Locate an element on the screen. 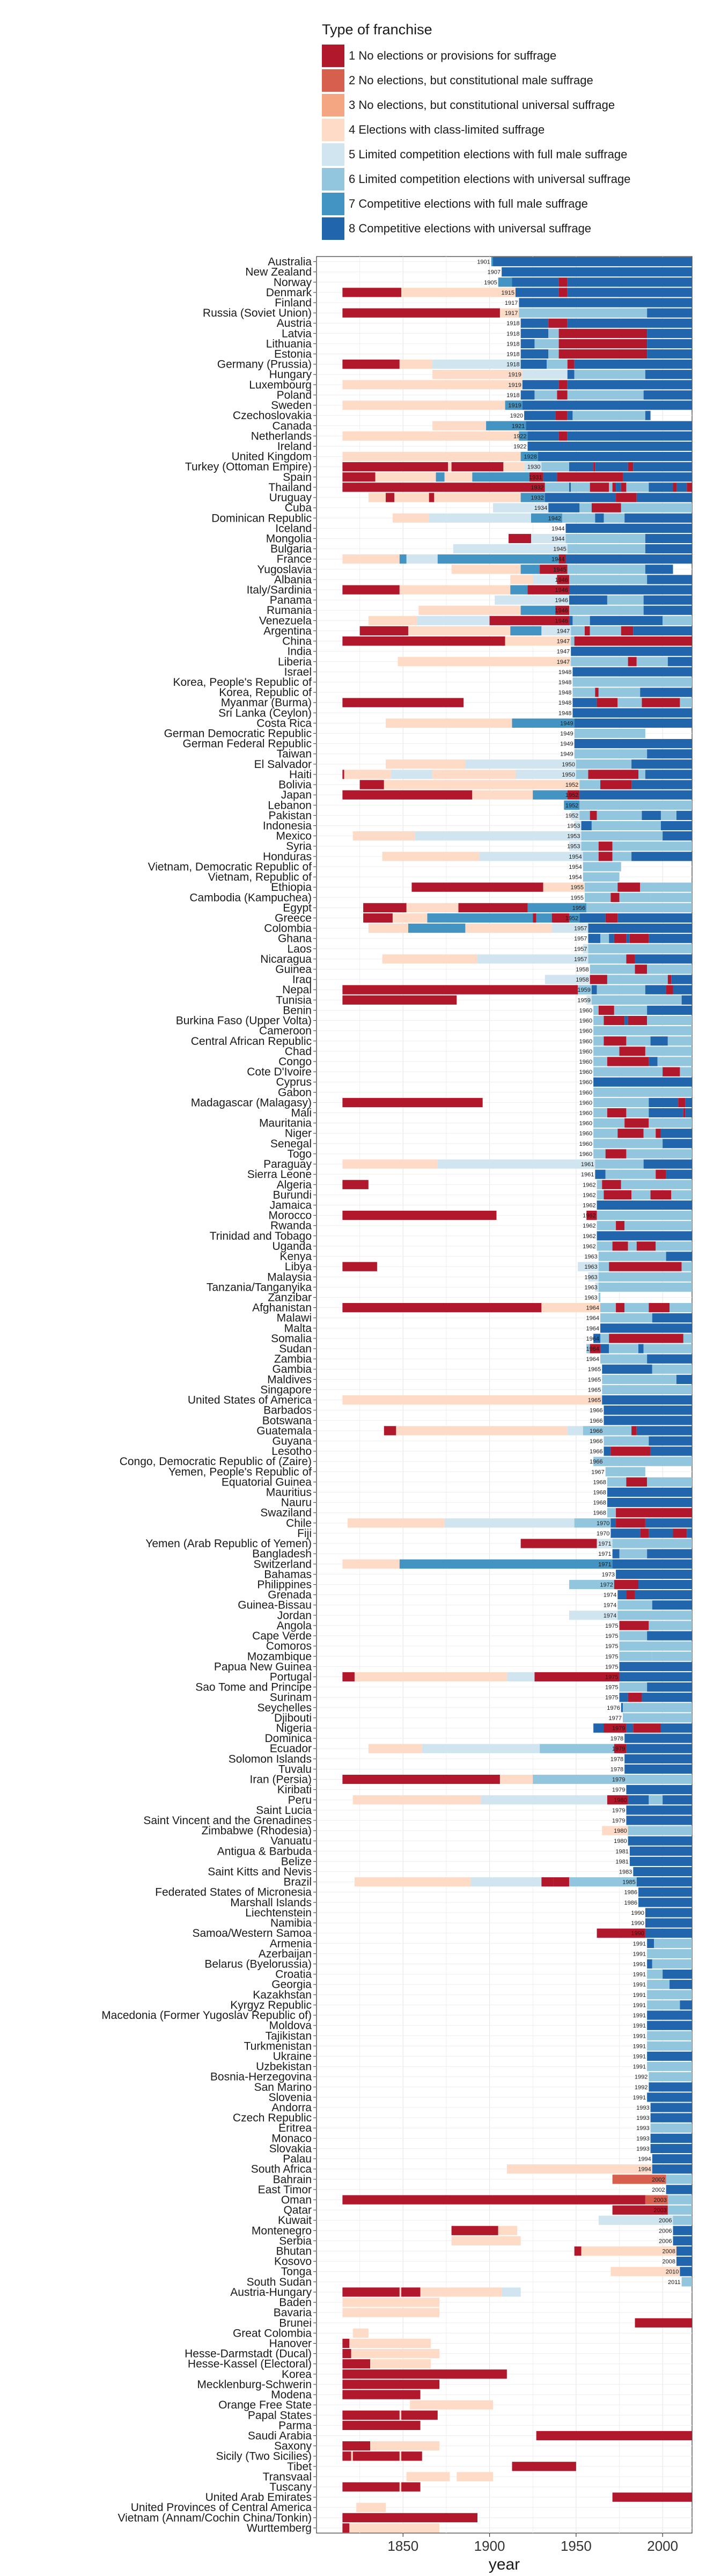 The width and height of the screenshot is (721, 2576). data-label: 1946 is located at coordinates (561, 580).